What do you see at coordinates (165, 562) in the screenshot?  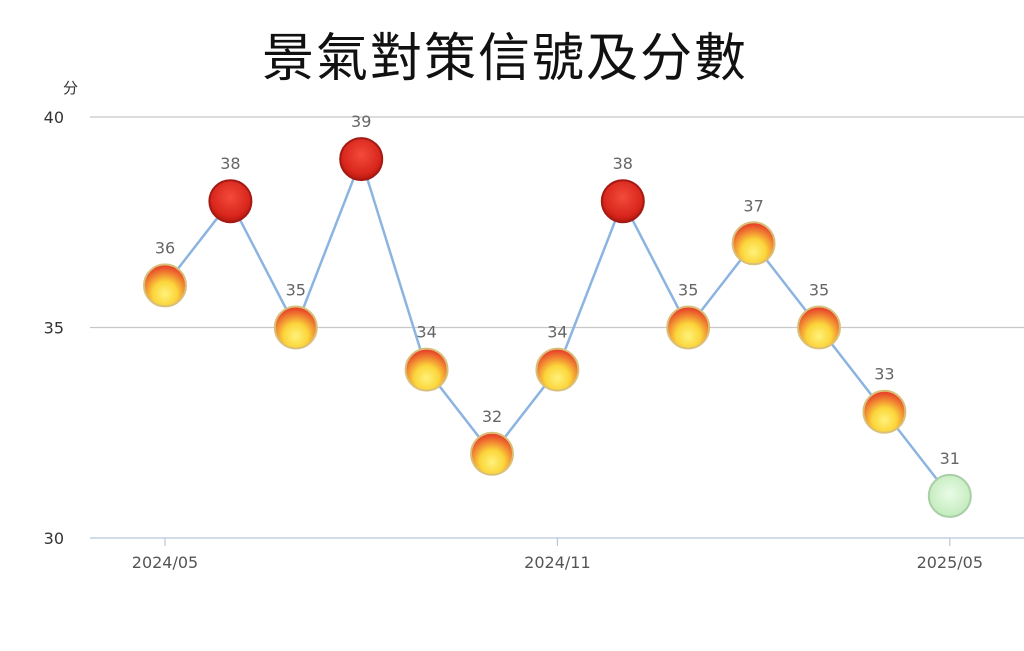 I see `x-tick-label: 2024/05` at bounding box center [165, 562].